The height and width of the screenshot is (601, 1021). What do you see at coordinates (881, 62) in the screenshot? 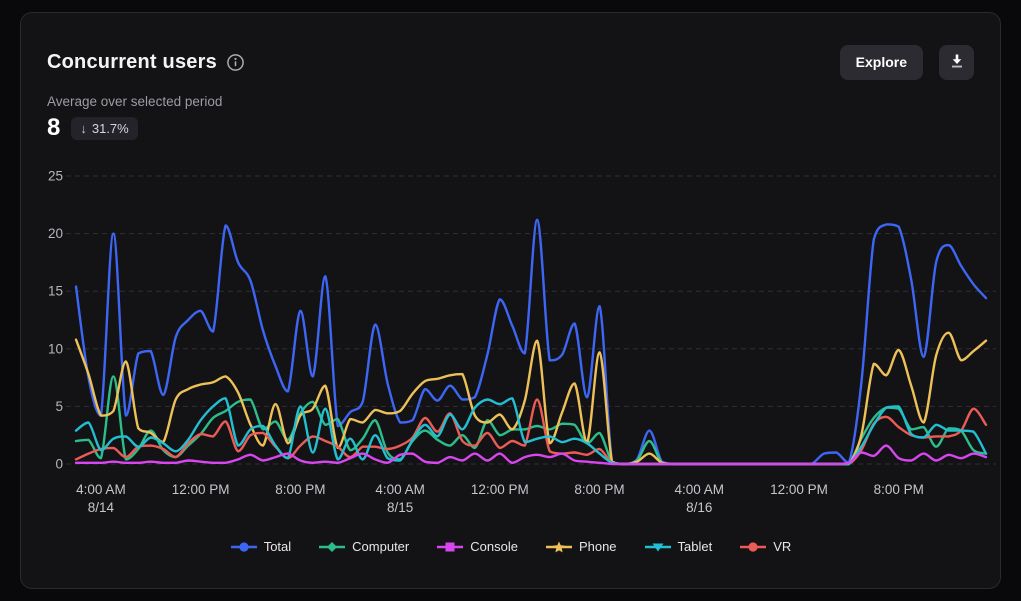
I see `explore-button: Explore` at bounding box center [881, 62].